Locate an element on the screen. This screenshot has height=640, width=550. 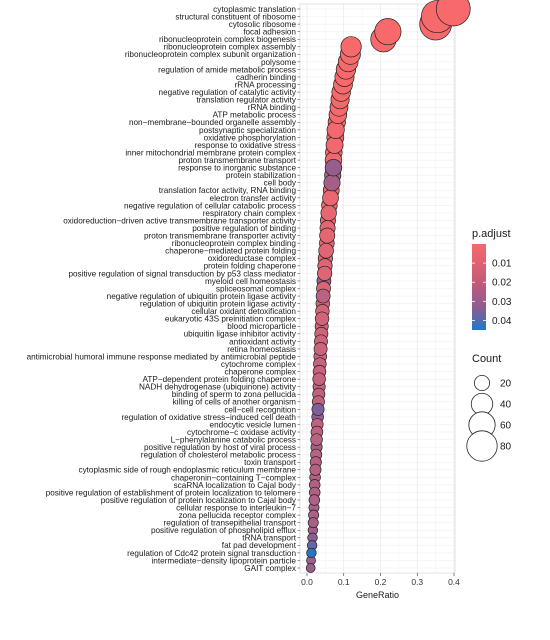
term-label: cellular response to interleukin−7 is located at coordinates (236, 507).